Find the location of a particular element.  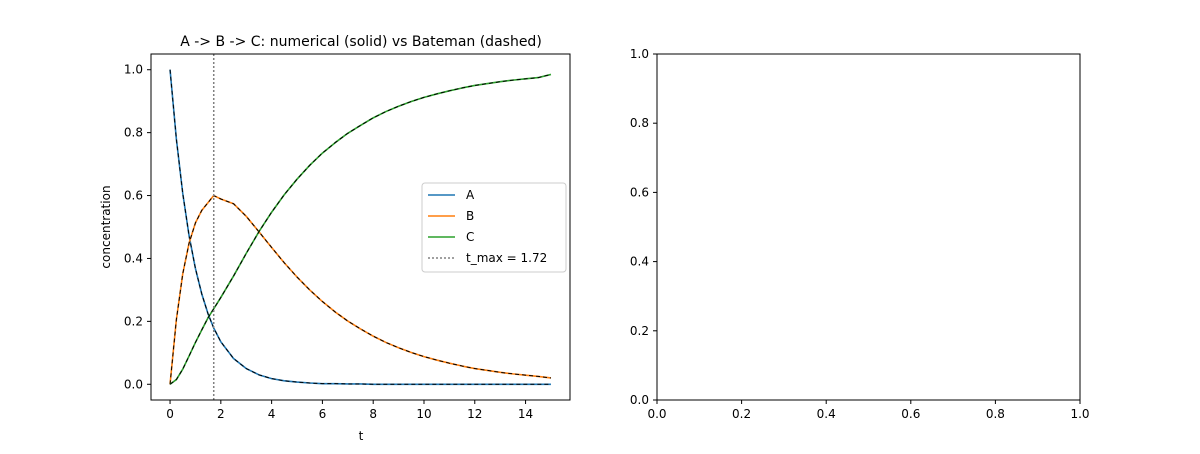

x-tick-label: 4 is located at coordinates (272, 414).